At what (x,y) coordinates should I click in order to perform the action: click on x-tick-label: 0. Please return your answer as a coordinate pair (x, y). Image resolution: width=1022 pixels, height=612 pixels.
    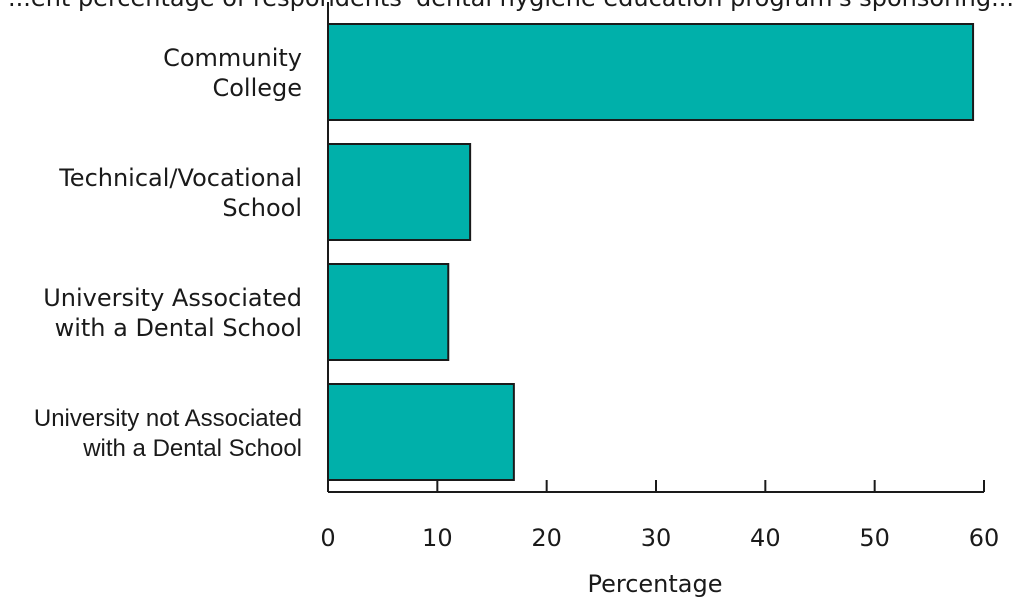
    Looking at the image, I should click on (327, 538).